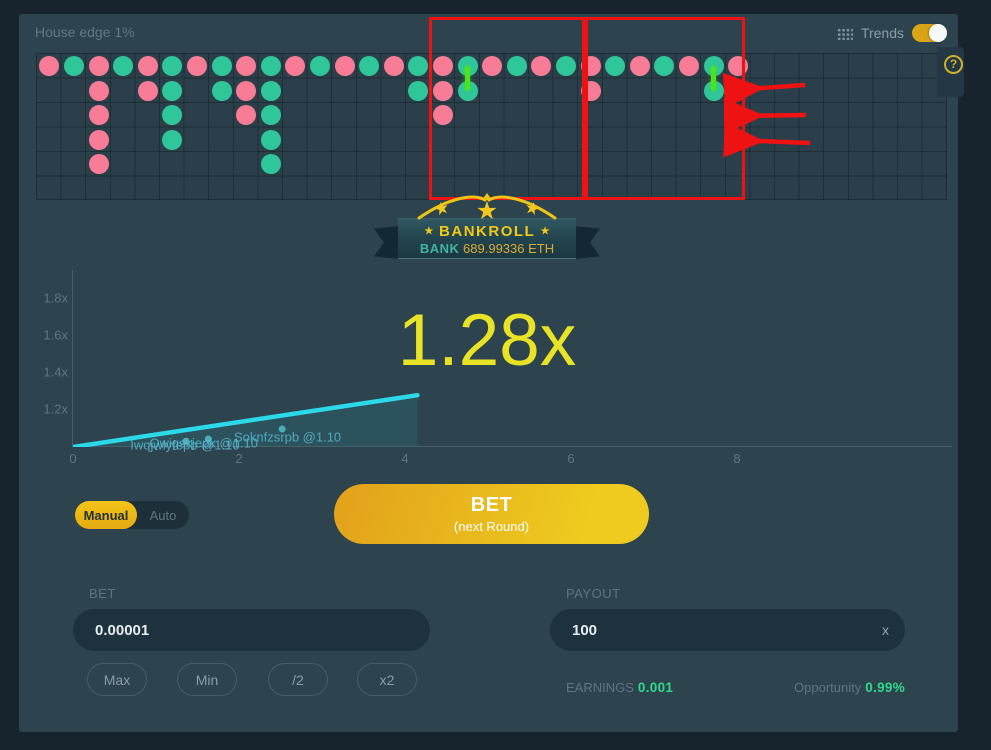 Image resolution: width=991 pixels, height=750 pixels. What do you see at coordinates (106, 515) in the screenshot?
I see `manual-mode-button: Manual` at bounding box center [106, 515].